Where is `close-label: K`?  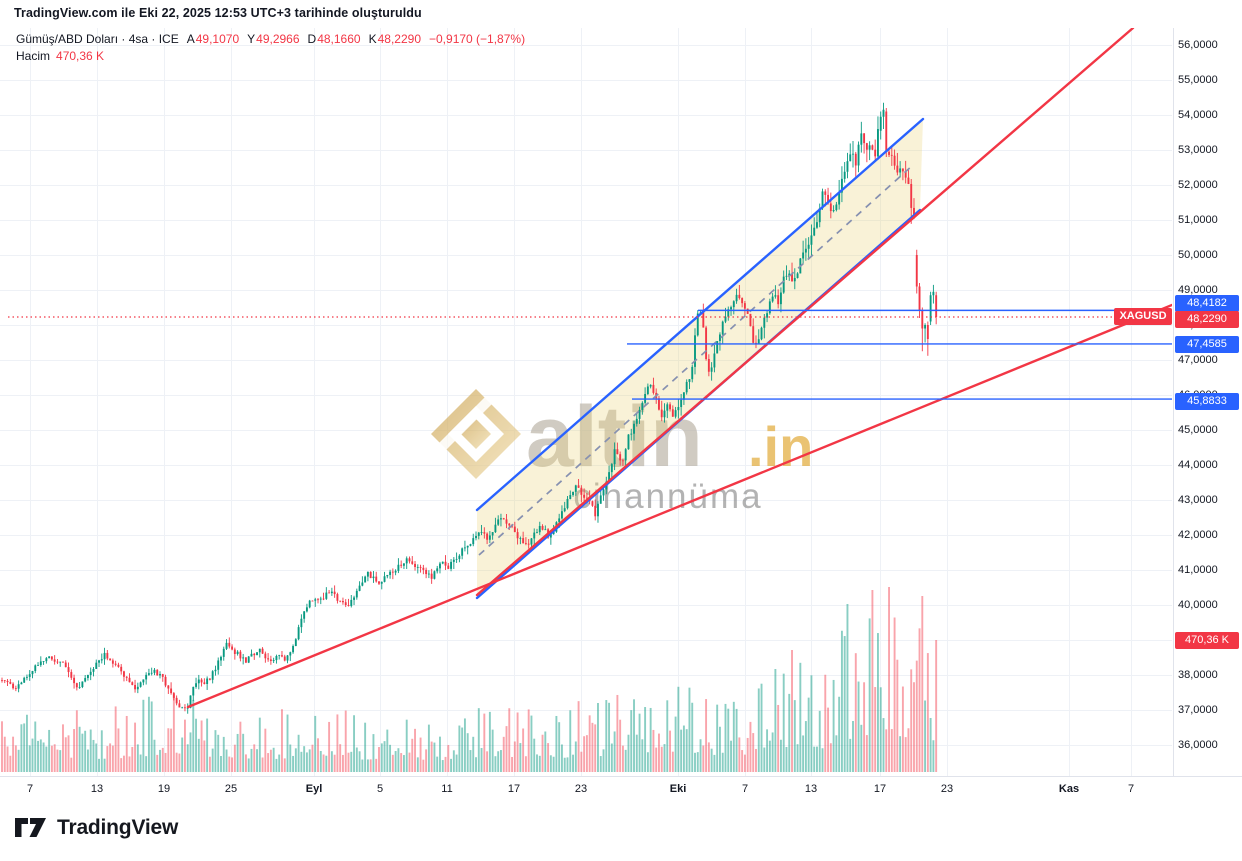
close-label: K is located at coordinates (372, 39).